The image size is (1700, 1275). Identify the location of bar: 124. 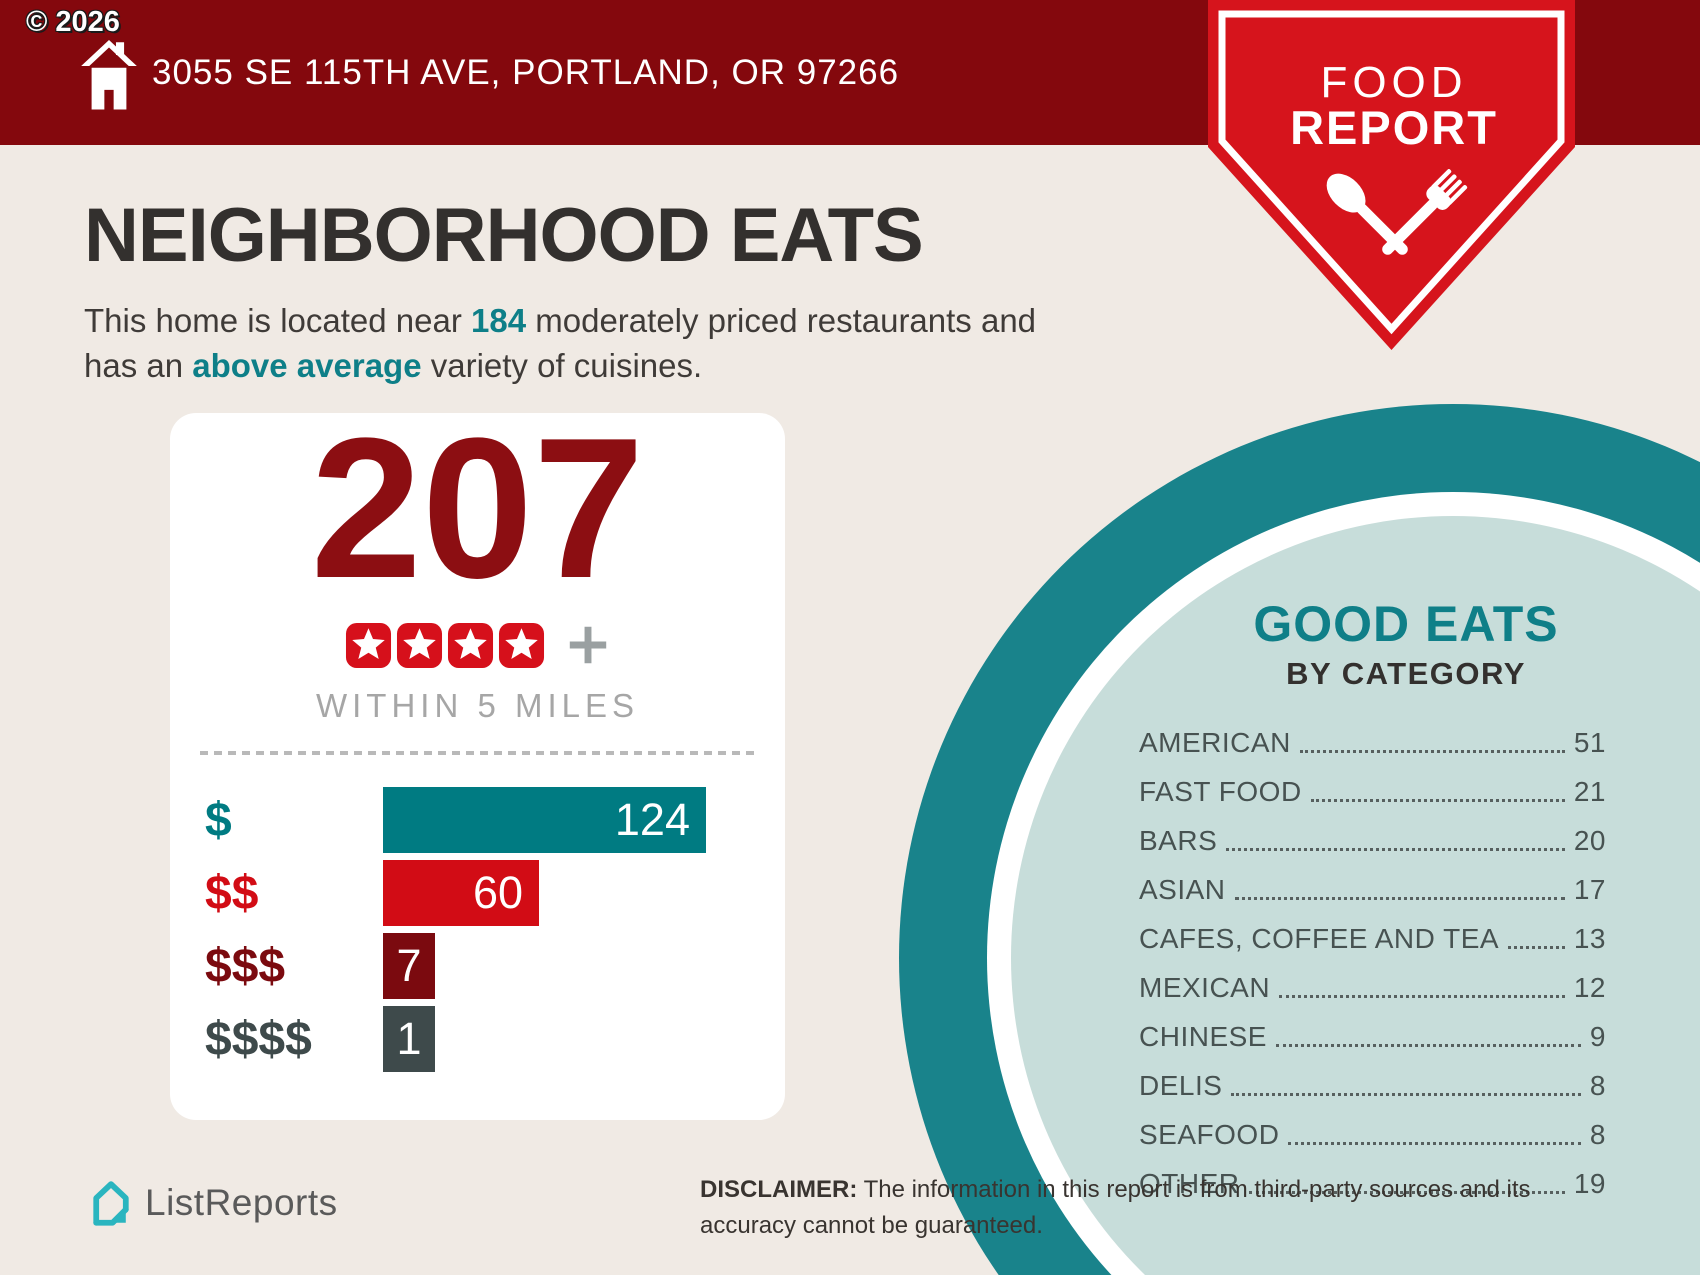
(544, 820).